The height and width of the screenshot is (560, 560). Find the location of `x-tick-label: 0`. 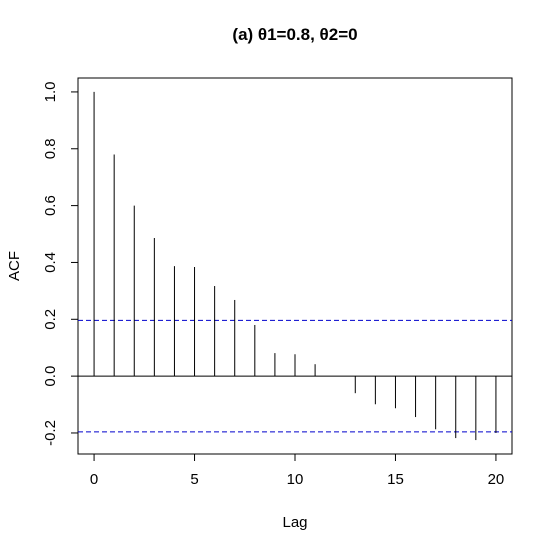

x-tick-label: 0 is located at coordinates (94, 479).